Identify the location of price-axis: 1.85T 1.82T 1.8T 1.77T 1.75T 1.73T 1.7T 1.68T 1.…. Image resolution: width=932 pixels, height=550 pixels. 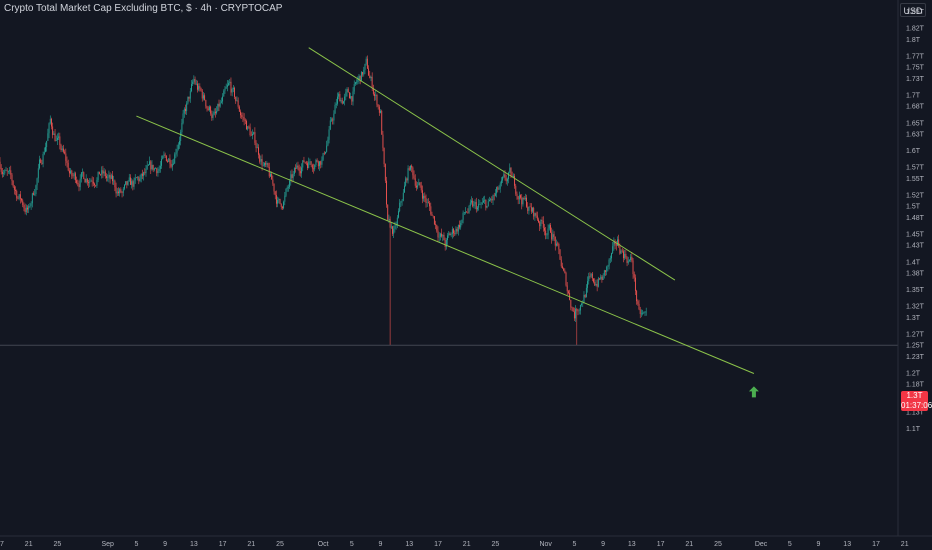
(915, 221).